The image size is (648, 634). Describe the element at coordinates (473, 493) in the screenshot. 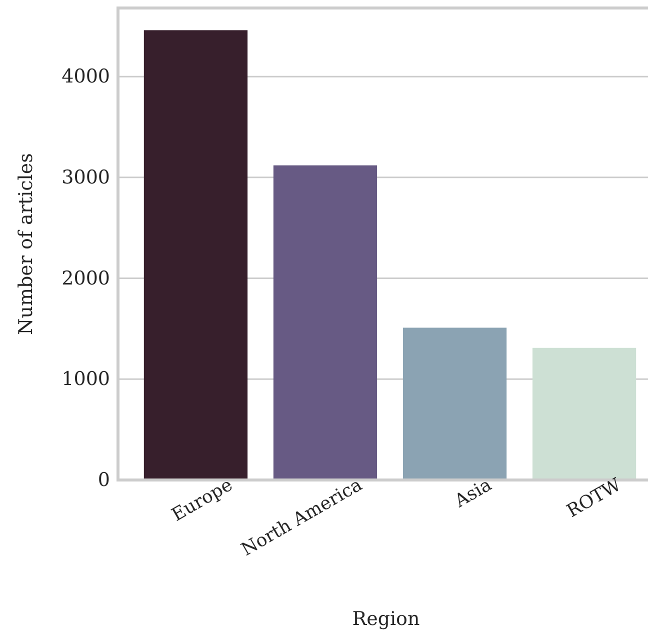

I see `x-tick-label: Asia` at that location.